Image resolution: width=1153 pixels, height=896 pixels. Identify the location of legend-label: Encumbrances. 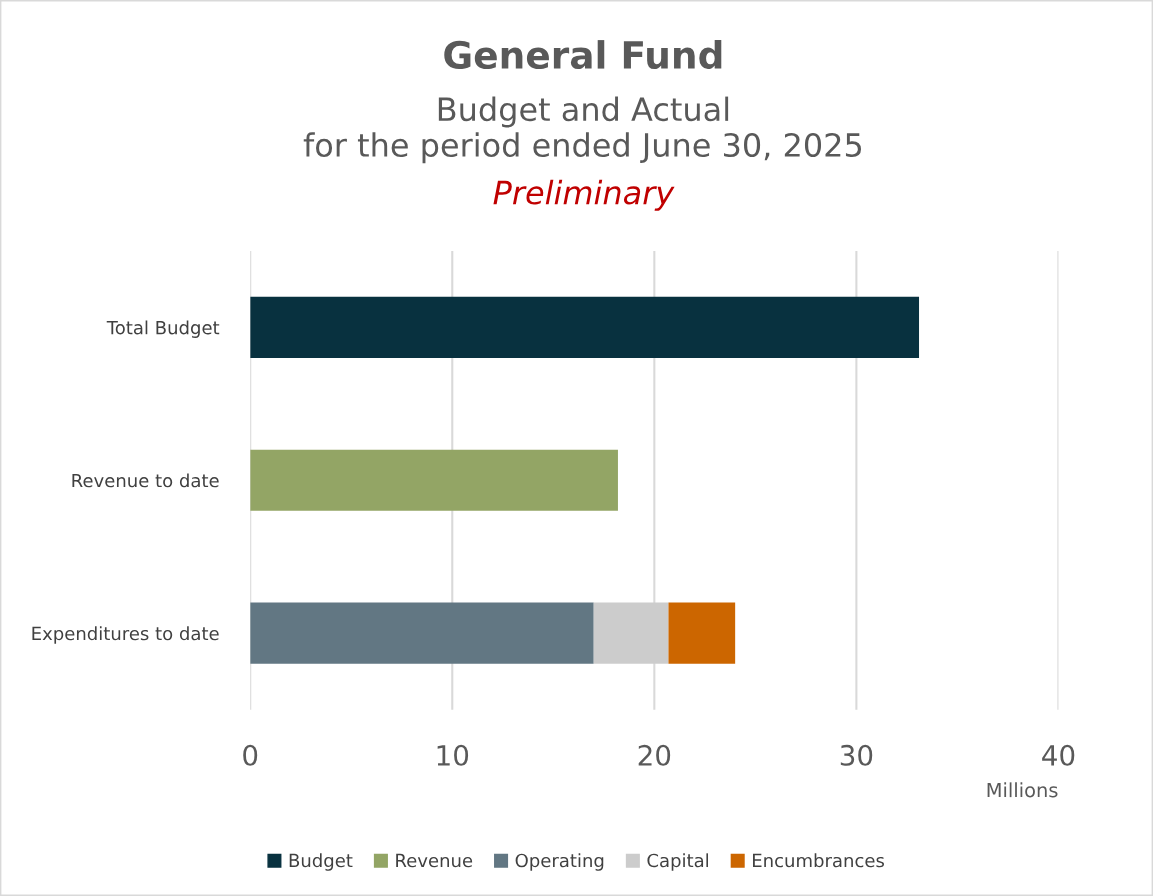
(819, 860).